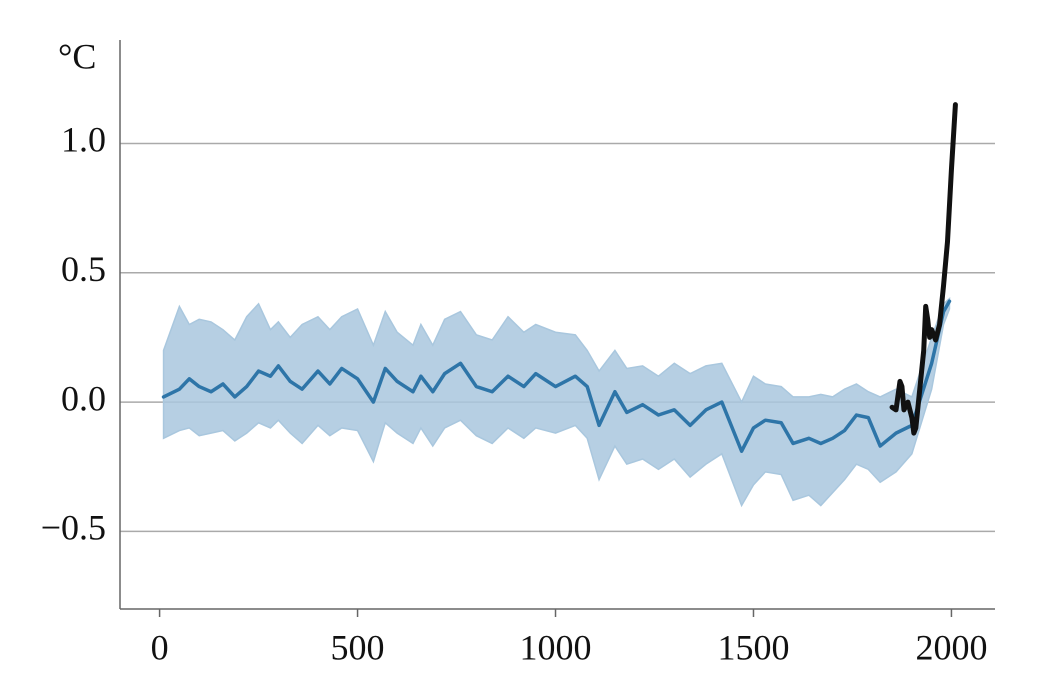  I want to click on x-tick-label: 2000, so click(951, 647).